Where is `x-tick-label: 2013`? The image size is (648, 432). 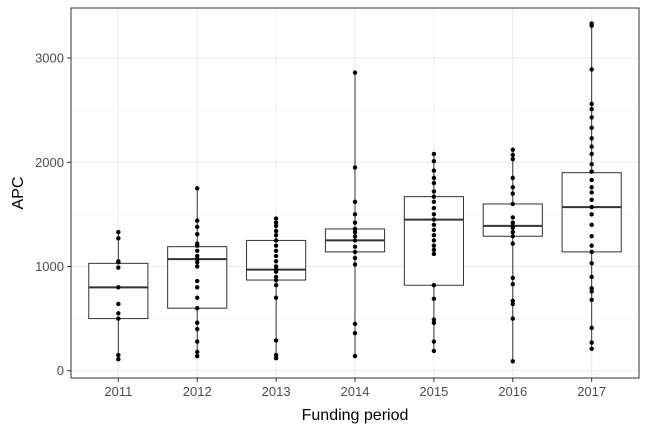 x-tick-label: 2013 is located at coordinates (276, 391).